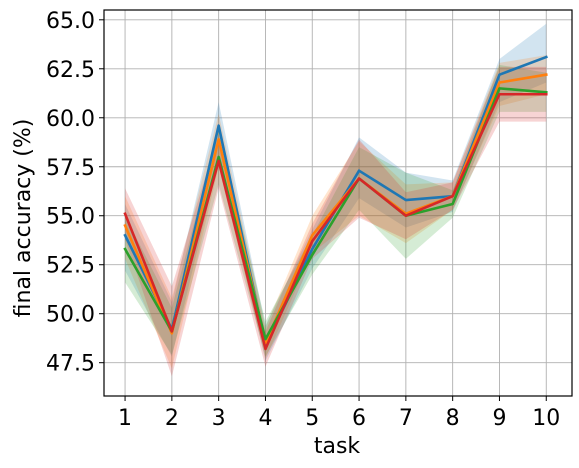 The width and height of the screenshot is (579, 468). Describe the element at coordinates (453, 418) in the screenshot. I see `x-tick-label: 8` at that location.